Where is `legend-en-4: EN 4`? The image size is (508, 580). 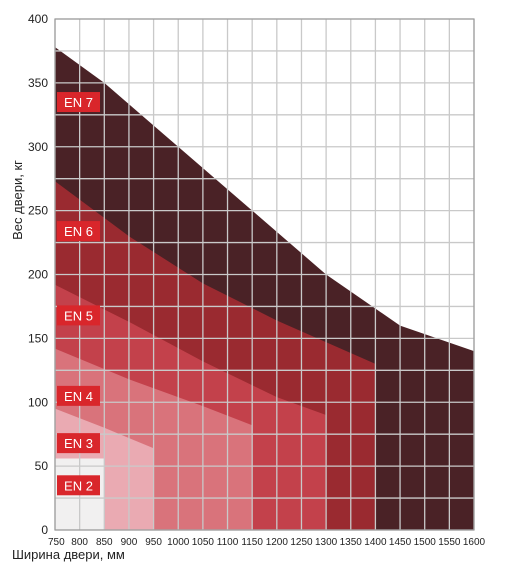
legend-en-4: EN 4 is located at coordinates (78, 395).